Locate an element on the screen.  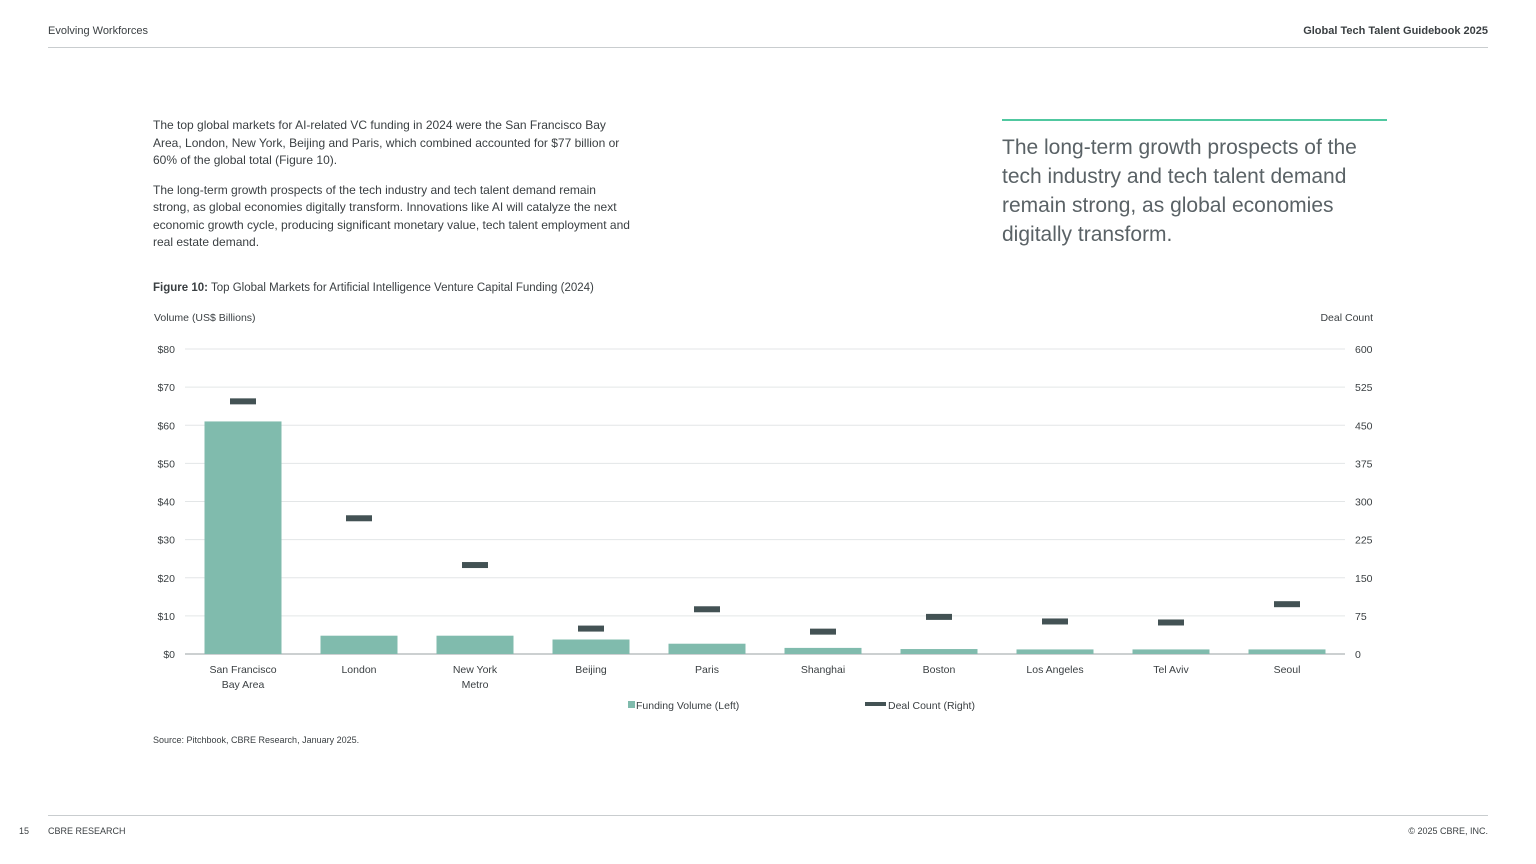
footer-copyright: © 2025 CBRE, INC. is located at coordinates (1448, 831).